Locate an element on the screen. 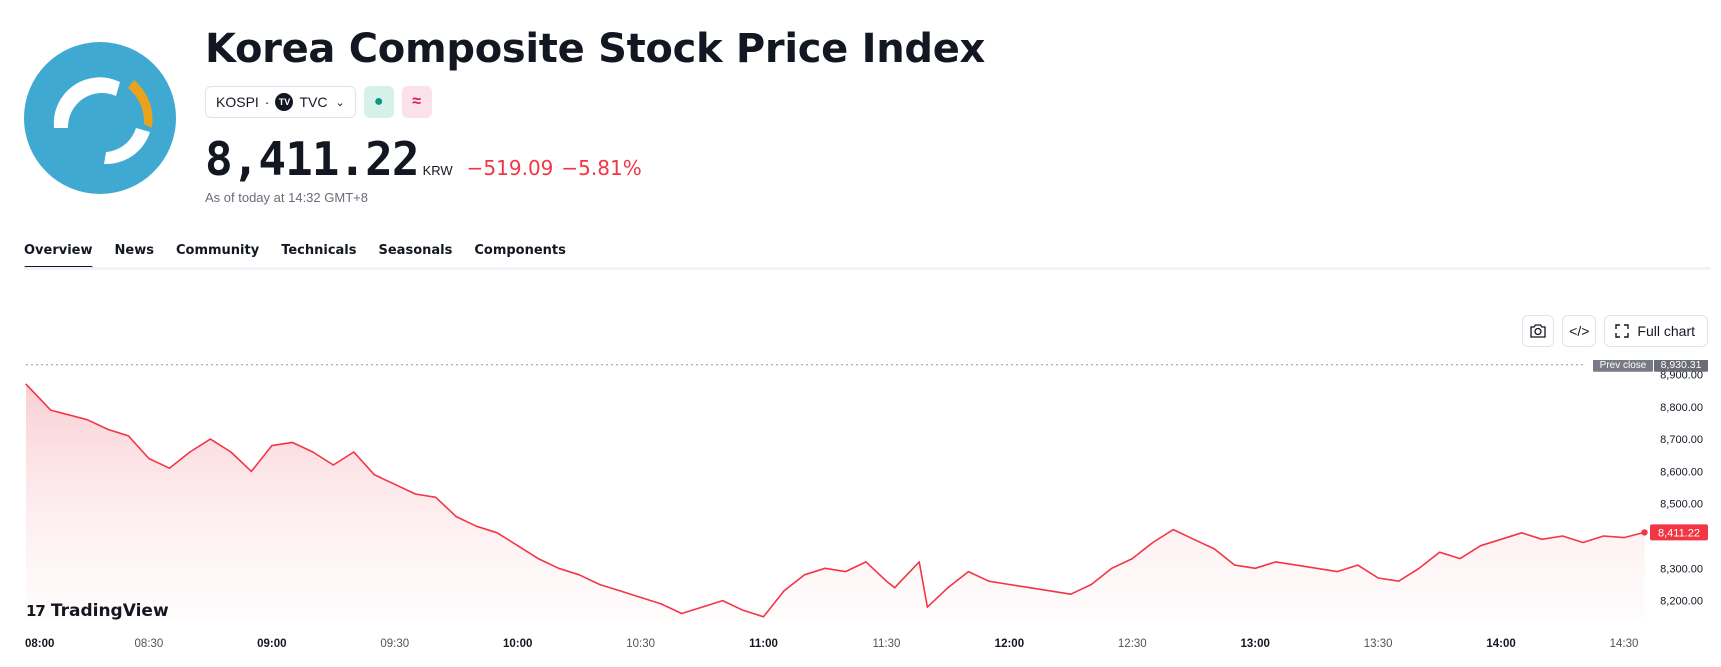 This screenshot has width=1721, height=667. prev-close-label: Prev close is located at coordinates (1623, 365).